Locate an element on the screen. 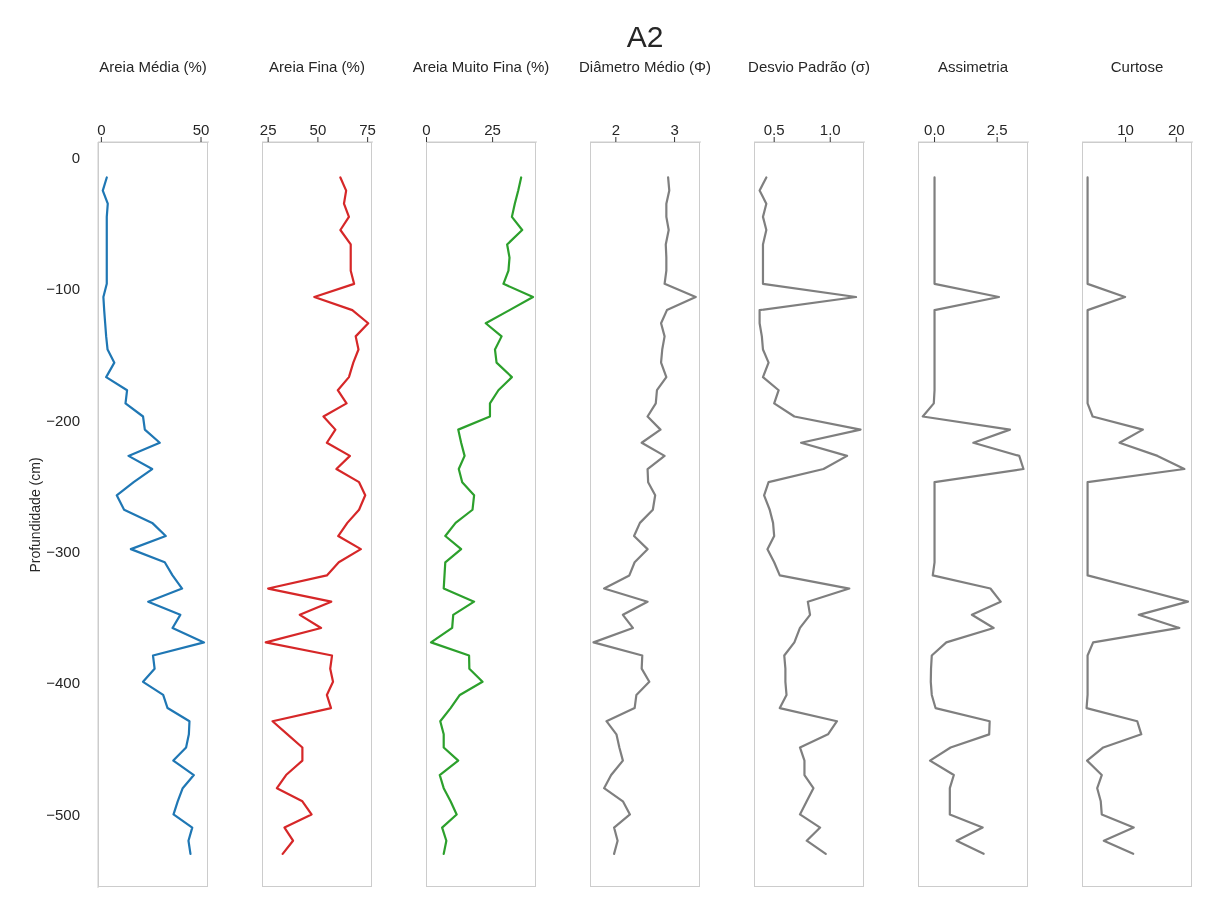 The width and height of the screenshot is (1214, 906). x-axis-title: Areia Muito Fina (%) is located at coordinates (481, 66).